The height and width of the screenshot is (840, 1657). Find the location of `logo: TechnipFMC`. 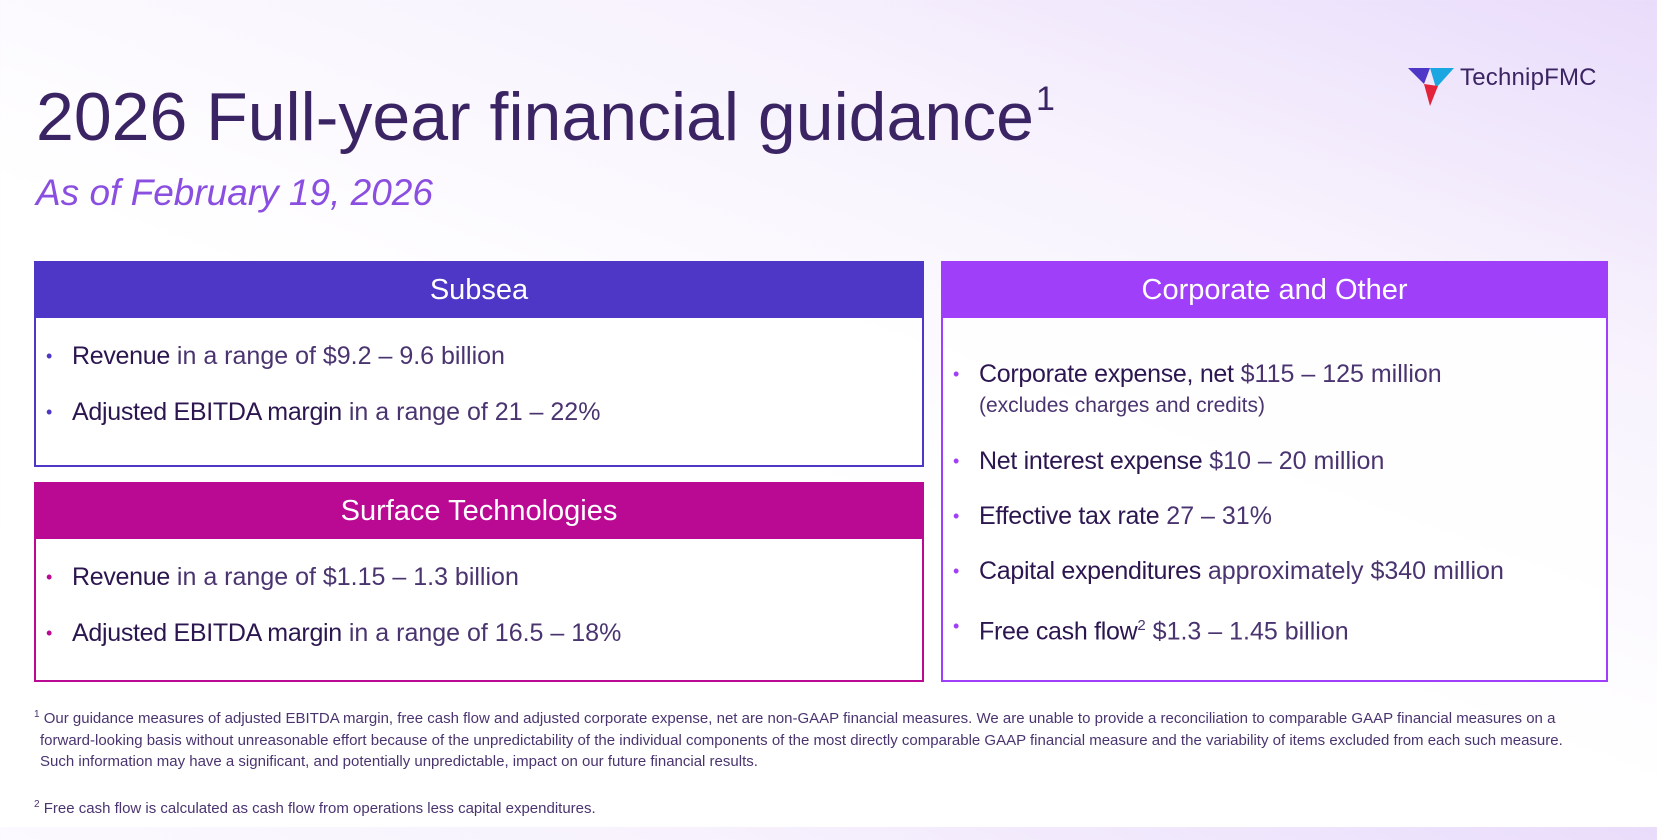

logo: TechnipFMC is located at coordinates (1502, 85).